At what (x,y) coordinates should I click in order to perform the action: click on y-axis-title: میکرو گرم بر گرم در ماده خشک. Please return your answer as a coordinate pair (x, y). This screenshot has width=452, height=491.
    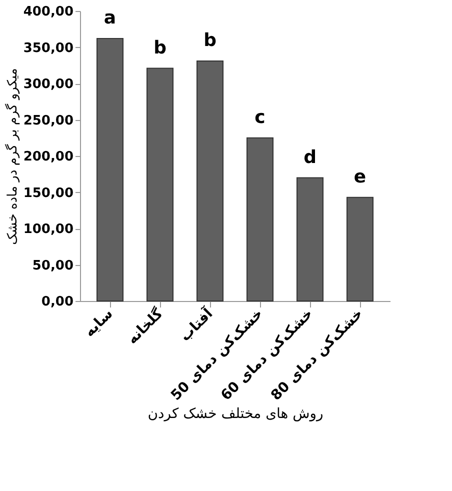
    Looking at the image, I should click on (12, 156).